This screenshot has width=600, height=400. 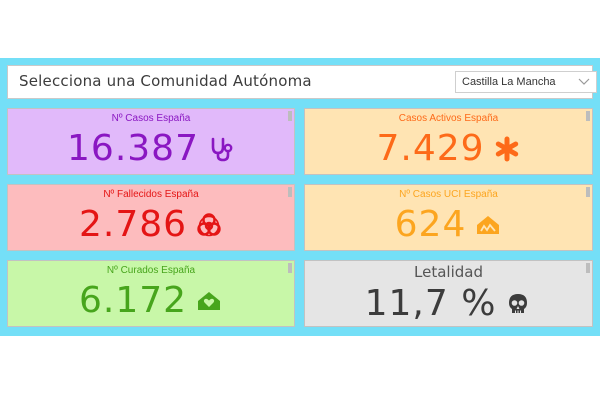 What do you see at coordinates (209, 301) in the screenshot?
I see `home-heart-icon` at bounding box center [209, 301].